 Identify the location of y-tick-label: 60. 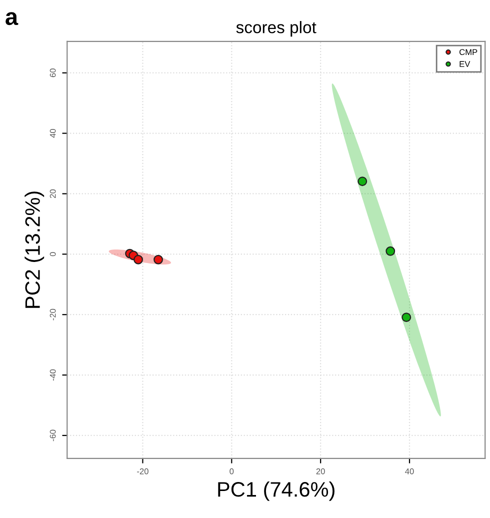
(53, 73).